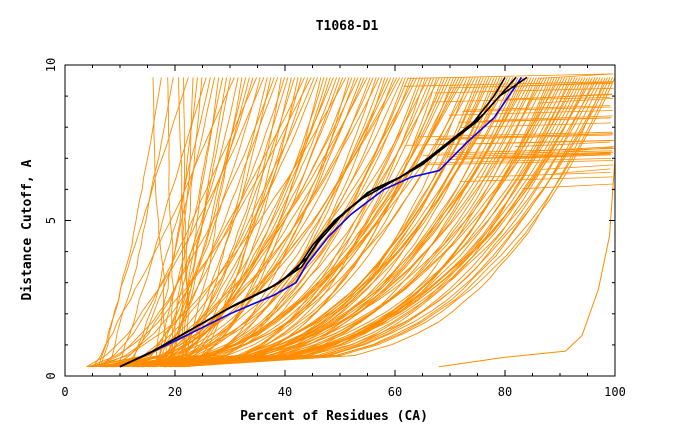 The width and height of the screenshot is (680, 440). I want to click on y-tick-label: 10, so click(51, 65).